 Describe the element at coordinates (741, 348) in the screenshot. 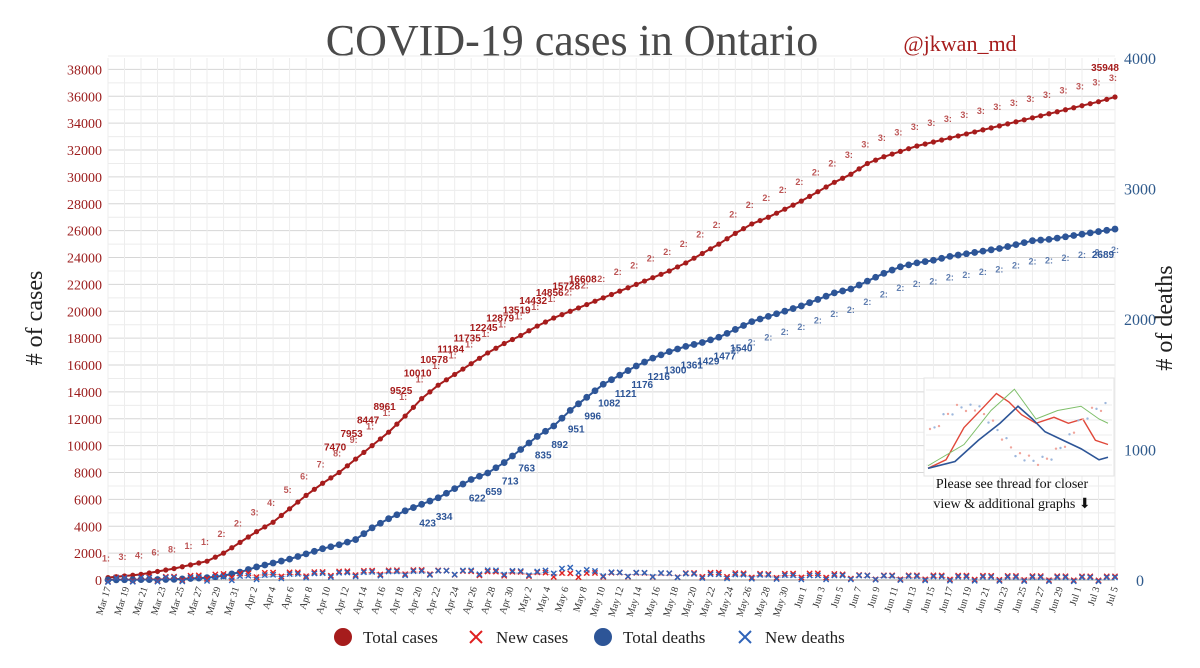

I see `data-label-deaths: 1540` at that location.